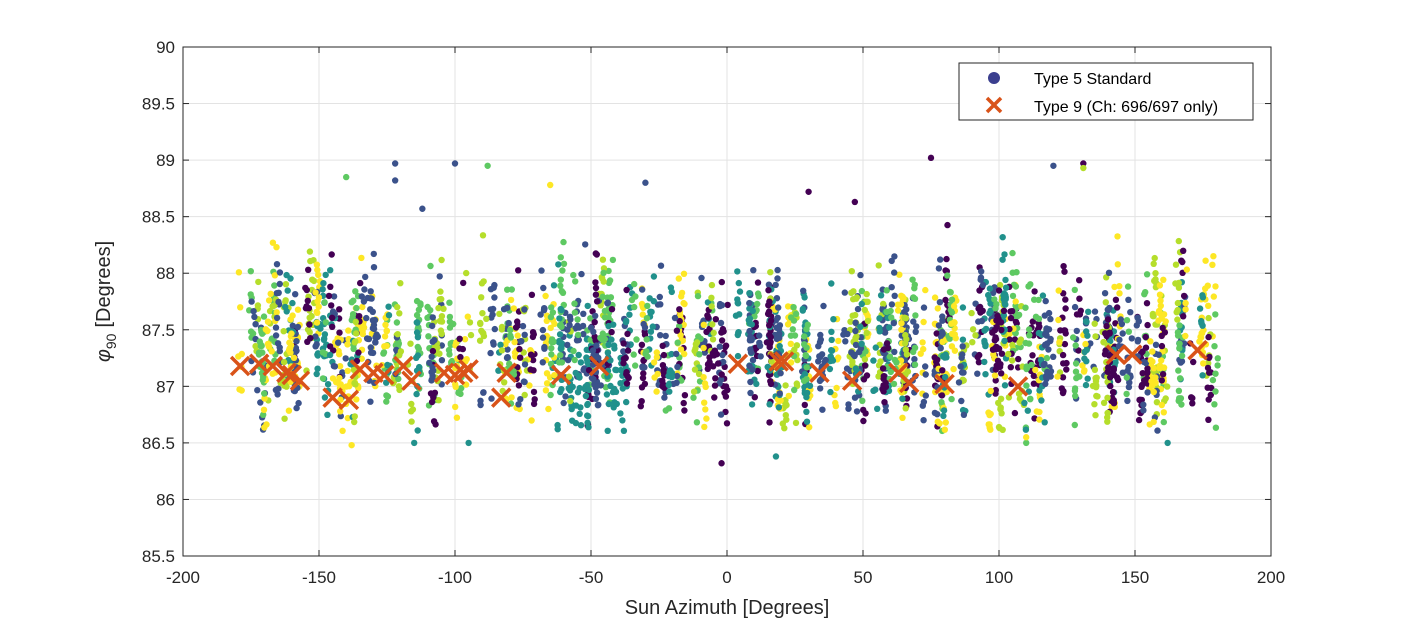 This screenshot has height=625, width=1406. I want to click on y-tick-label: 87, so click(165, 386).